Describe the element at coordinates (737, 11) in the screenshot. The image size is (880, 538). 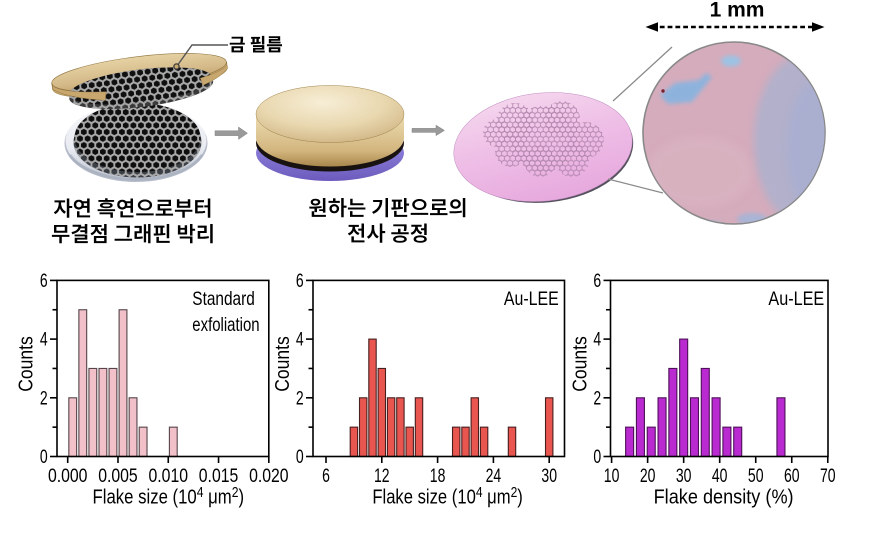
I see `svg-text: 1 mm` at that location.